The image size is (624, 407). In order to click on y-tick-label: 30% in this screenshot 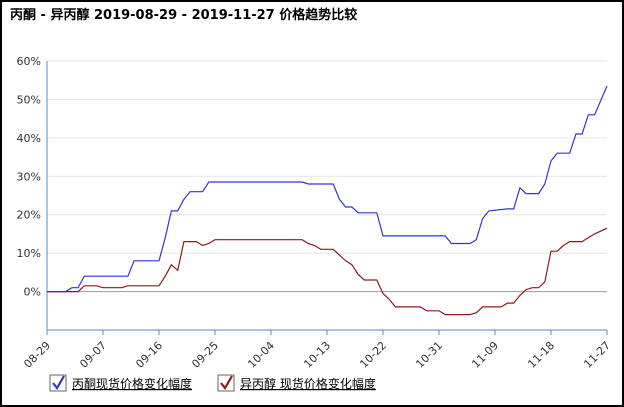, I will do `click(29, 176)`.